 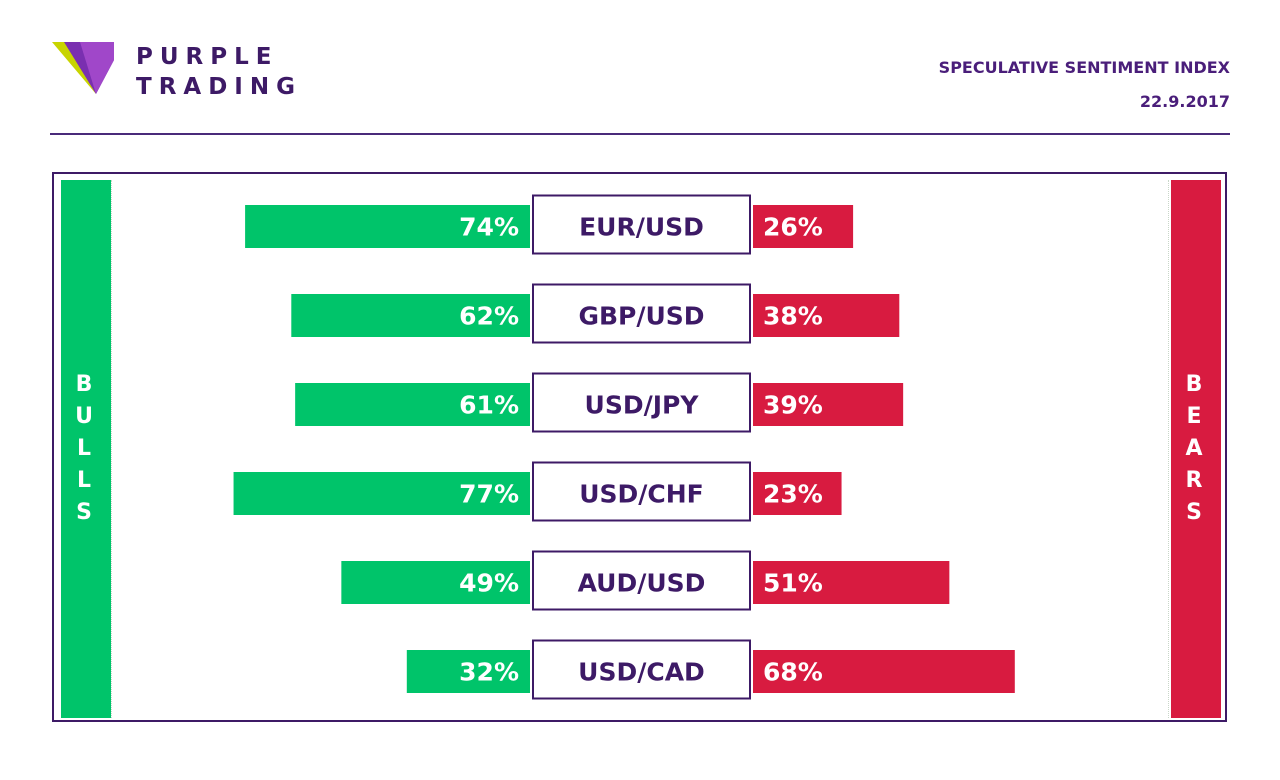 I want to click on brand-line-2: TRADING, so click(x=219, y=87).